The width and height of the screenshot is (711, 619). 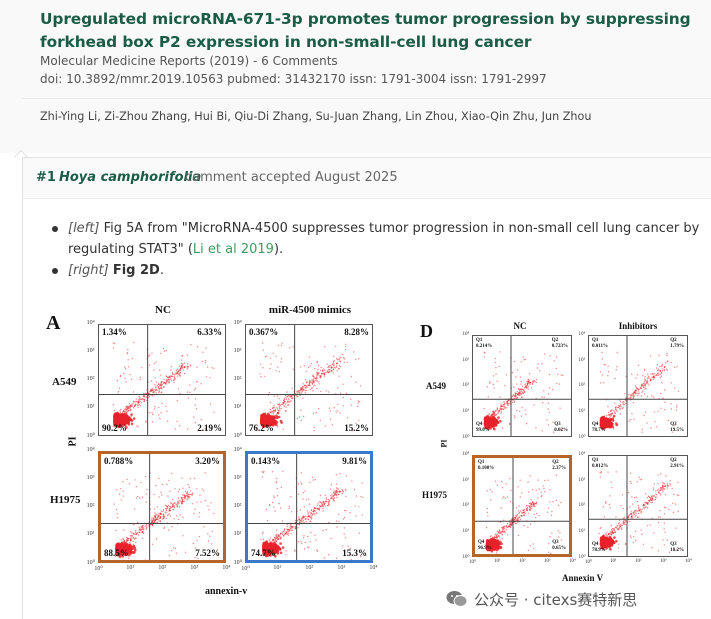 I want to click on quadrant-value: 15.3%, so click(x=354, y=553).